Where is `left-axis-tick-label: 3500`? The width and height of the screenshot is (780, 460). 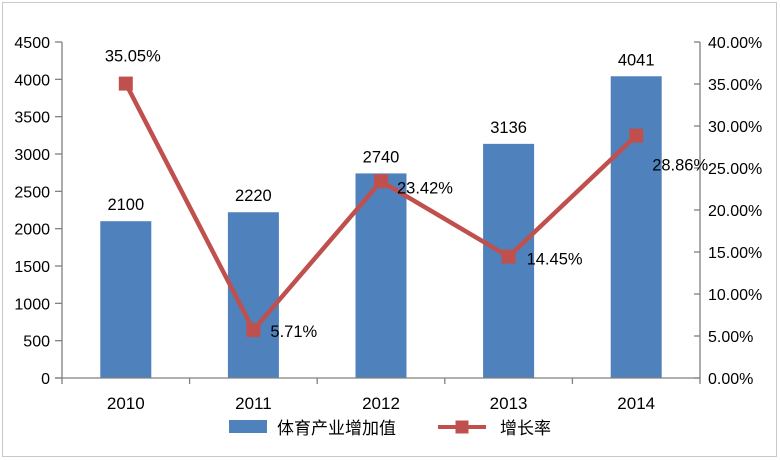 left-axis-tick-label: 3500 is located at coordinates (32, 118).